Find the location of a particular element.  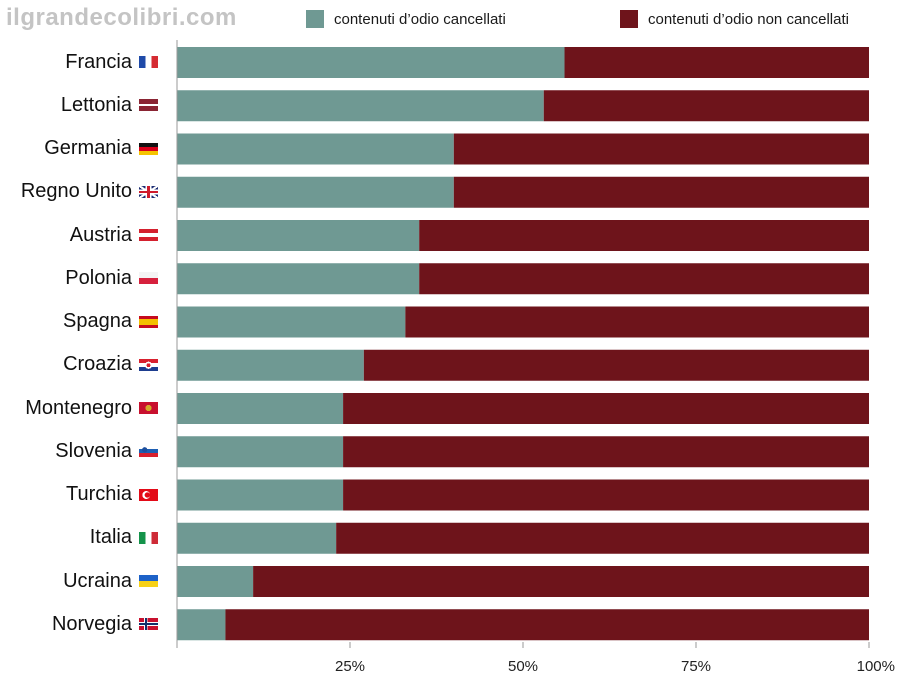

bar-deleted-polonia is located at coordinates (298, 279).